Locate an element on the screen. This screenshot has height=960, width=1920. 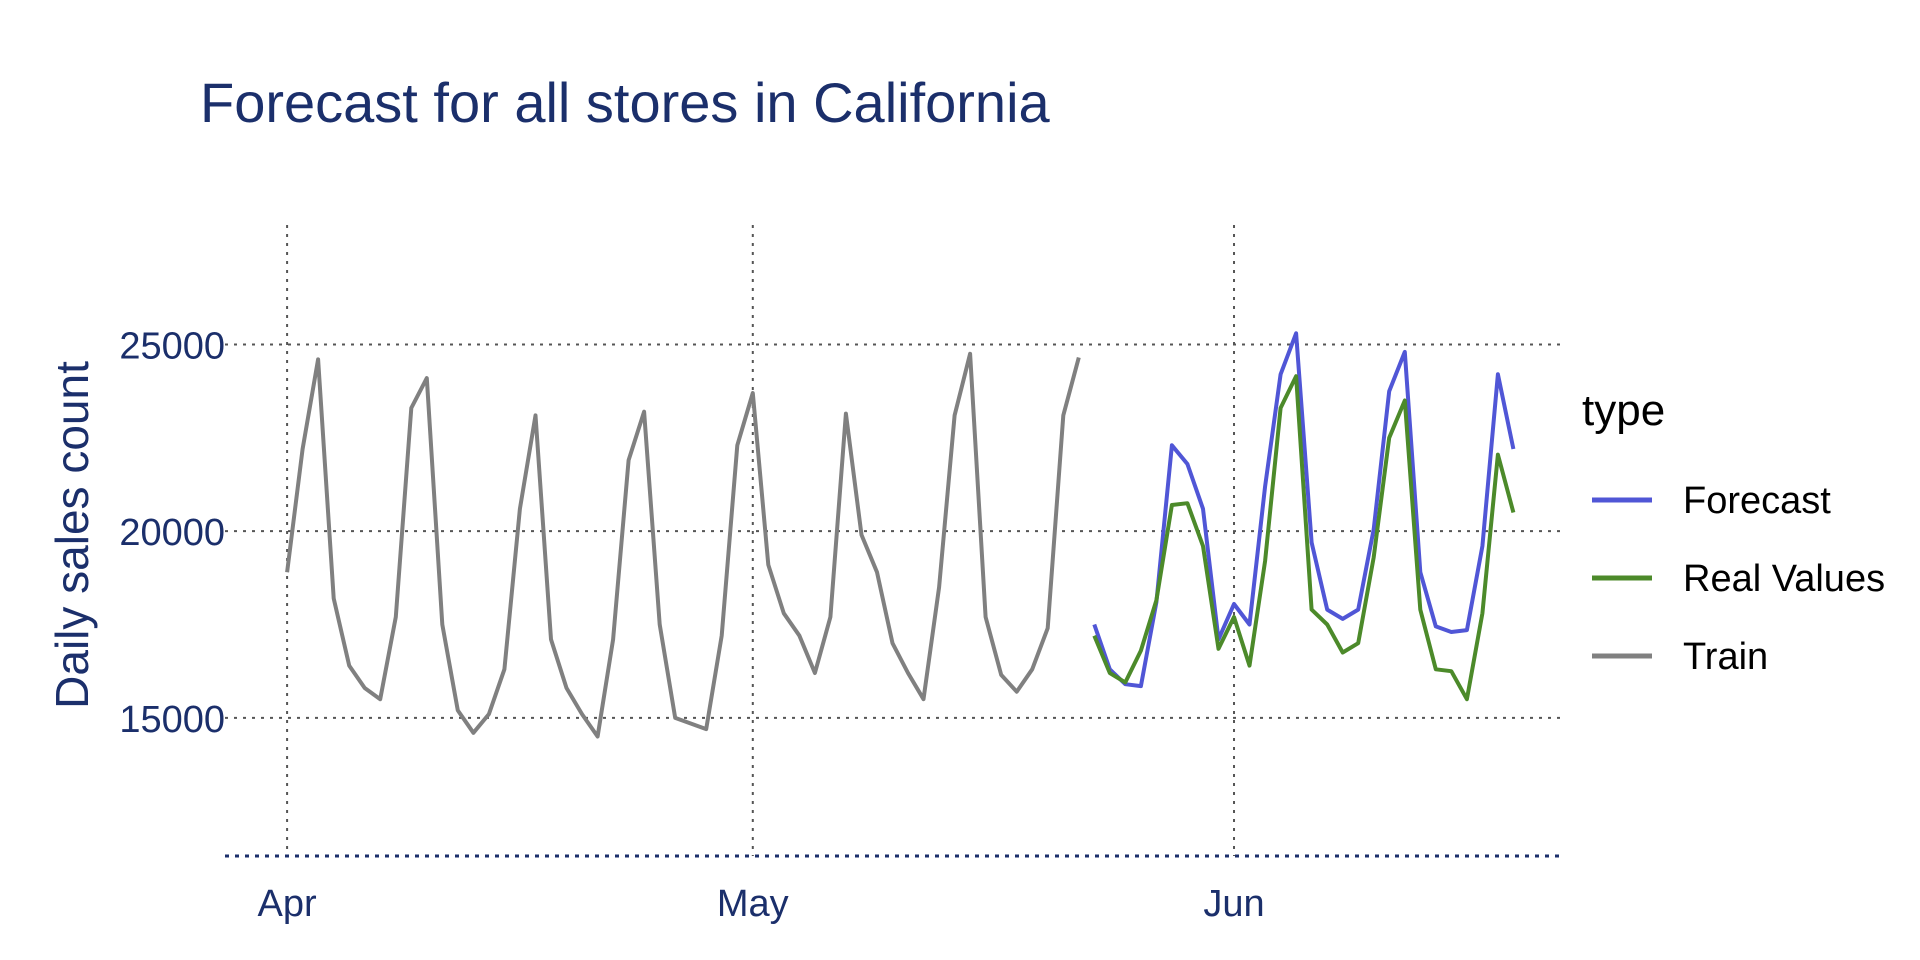
x-tick-label: May is located at coordinates (753, 904).